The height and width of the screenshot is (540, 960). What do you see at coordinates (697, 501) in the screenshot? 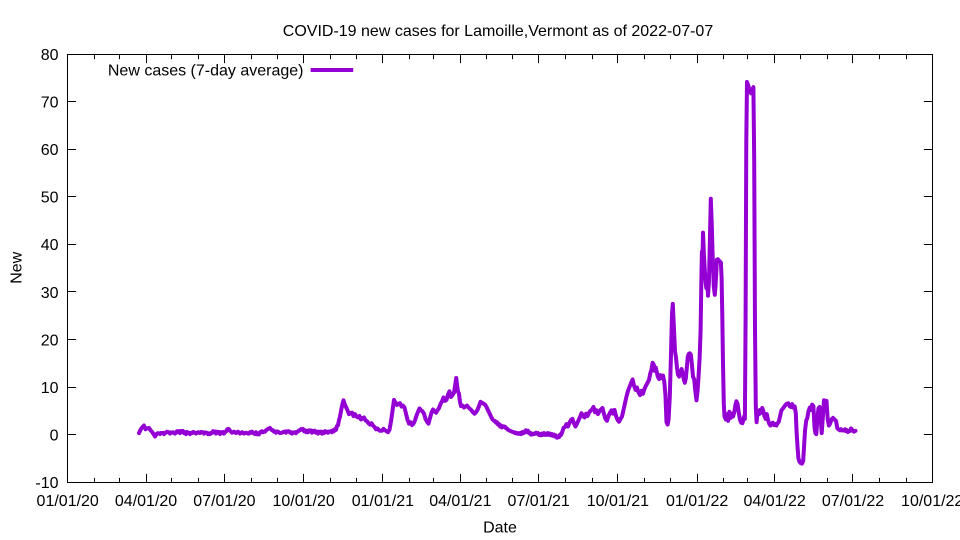
I see `svg-text: 01/01/22` at bounding box center [697, 501].